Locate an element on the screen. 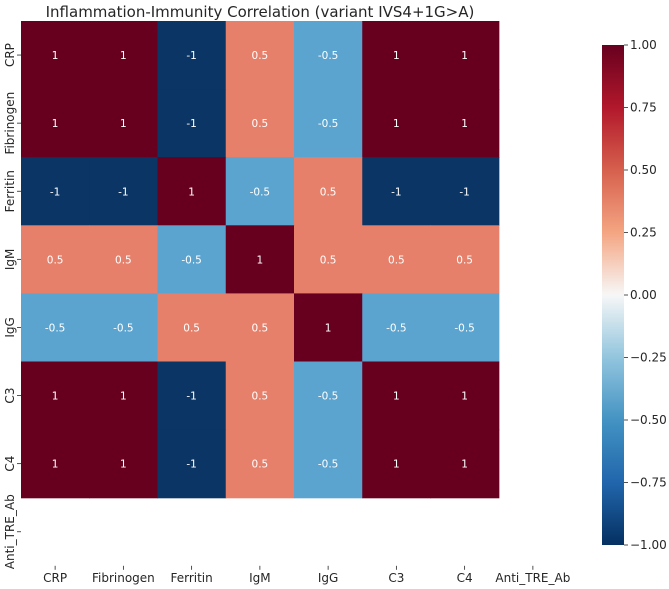  colorbar-tick-label: 1.00 is located at coordinates (643, 45).